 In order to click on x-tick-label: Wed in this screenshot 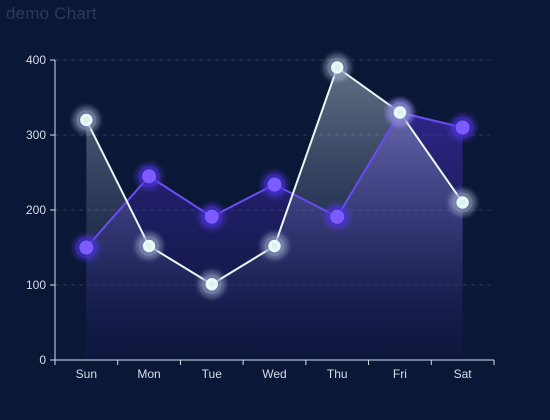, I will do `click(274, 374)`.